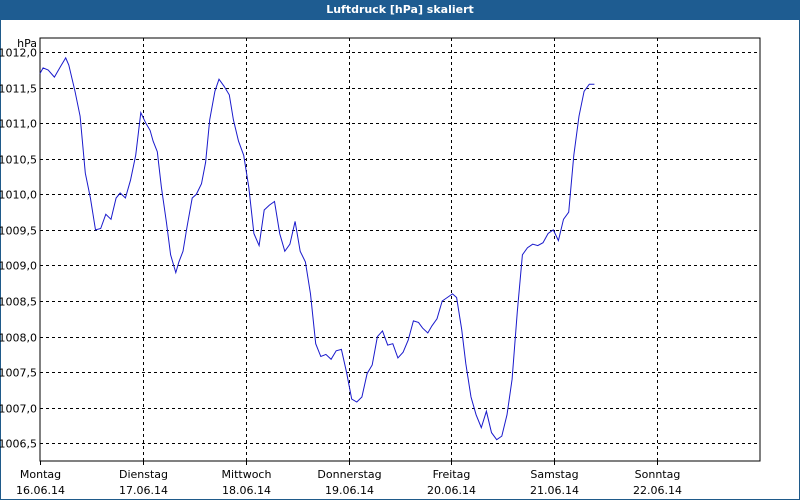 This screenshot has height=500, width=800. What do you see at coordinates (18, 89) in the screenshot?
I see `y-tick-label: 1011,5` at bounding box center [18, 89].